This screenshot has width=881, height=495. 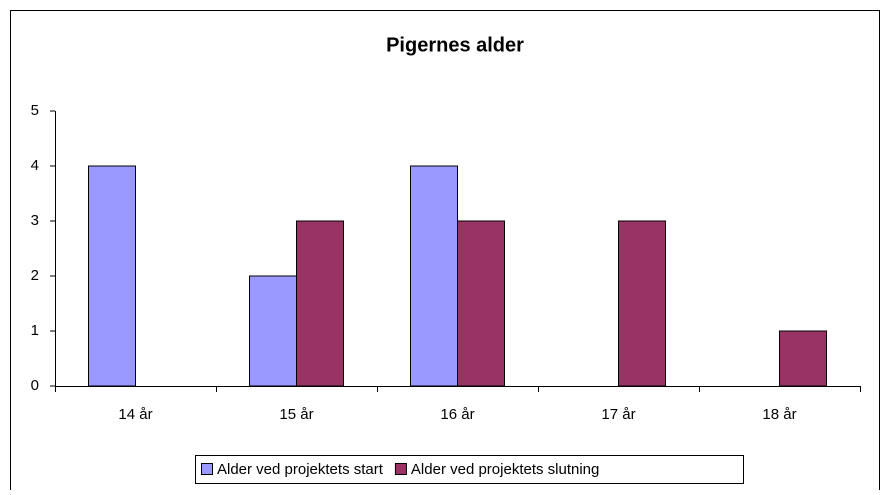 I want to click on legend-label: Alder ved projektets start, so click(x=300, y=469).